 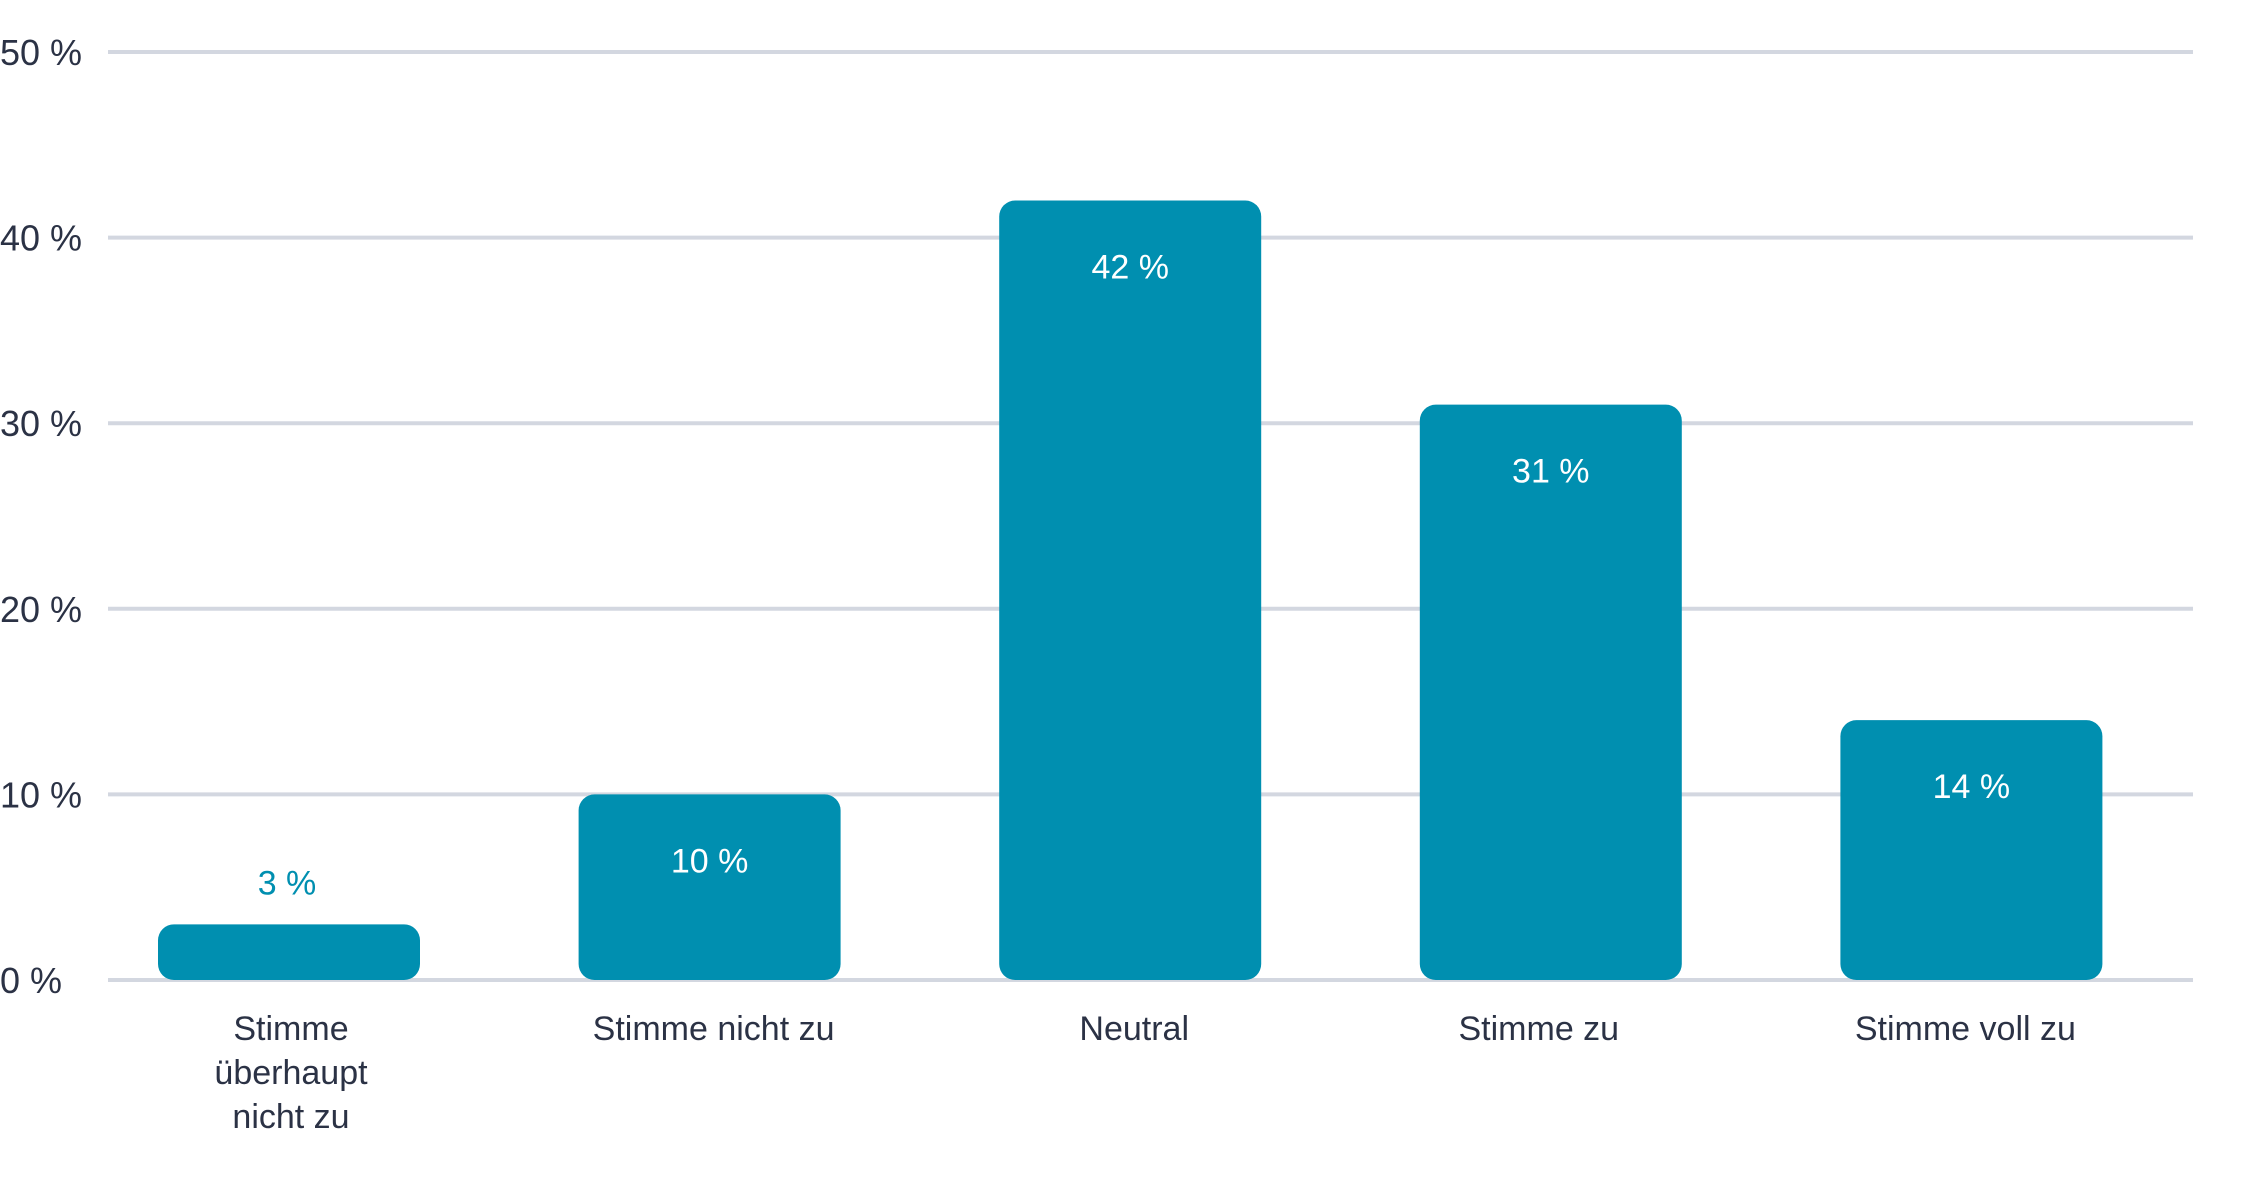 I want to click on y-tick-label: 0 %, so click(x=31, y=980).